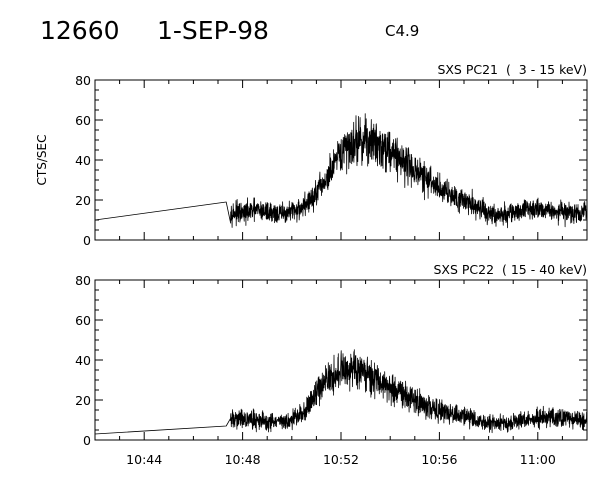  I want to click on x-tick-label: 11:00, so click(538, 459).